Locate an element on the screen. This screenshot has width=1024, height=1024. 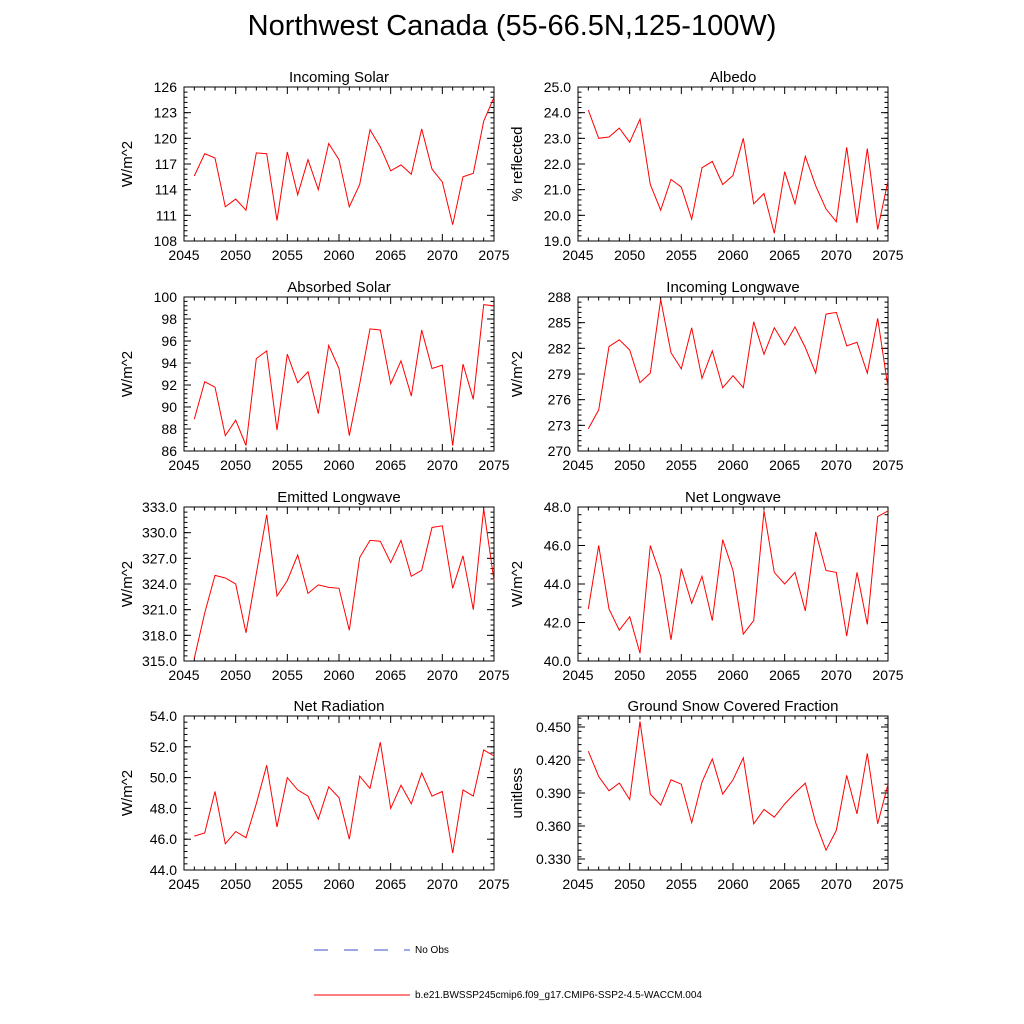
y-tick-label: 126 is located at coordinates (166, 87).